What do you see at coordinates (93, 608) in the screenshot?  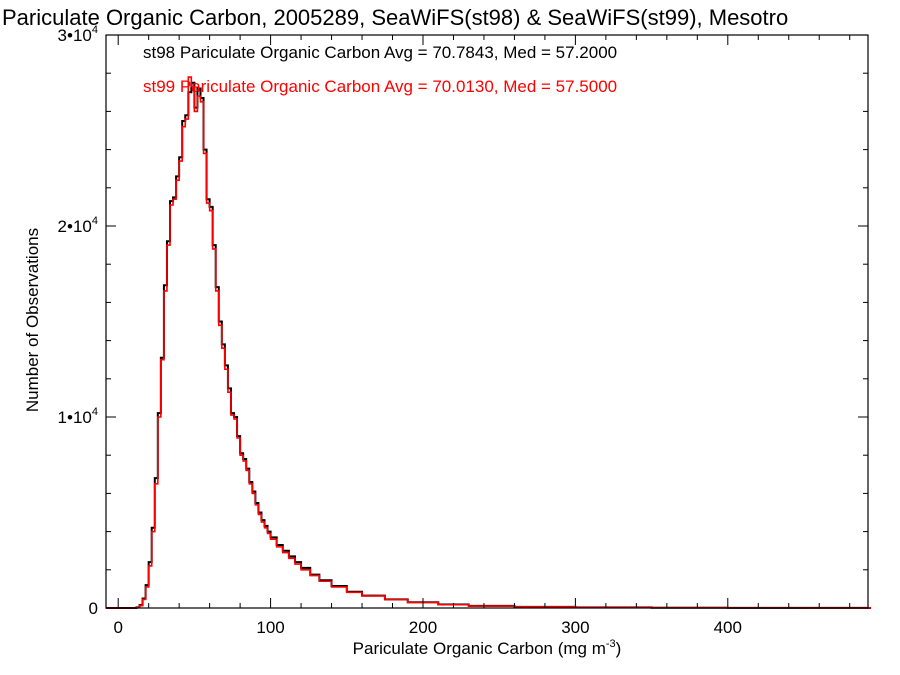 I see `y-tick-label: 0` at bounding box center [93, 608].